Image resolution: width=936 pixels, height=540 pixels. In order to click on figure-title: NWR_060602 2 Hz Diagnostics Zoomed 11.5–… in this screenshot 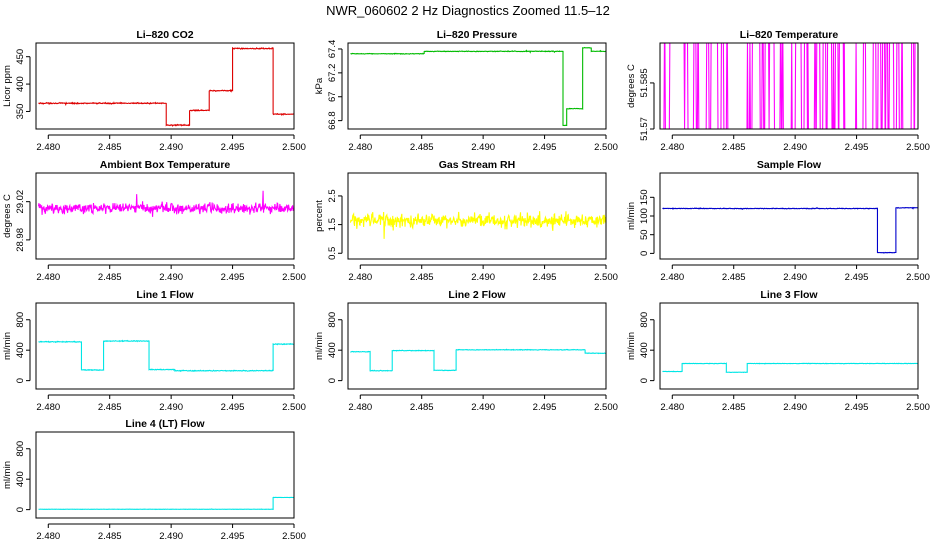, I will do `click(468, 10)`.